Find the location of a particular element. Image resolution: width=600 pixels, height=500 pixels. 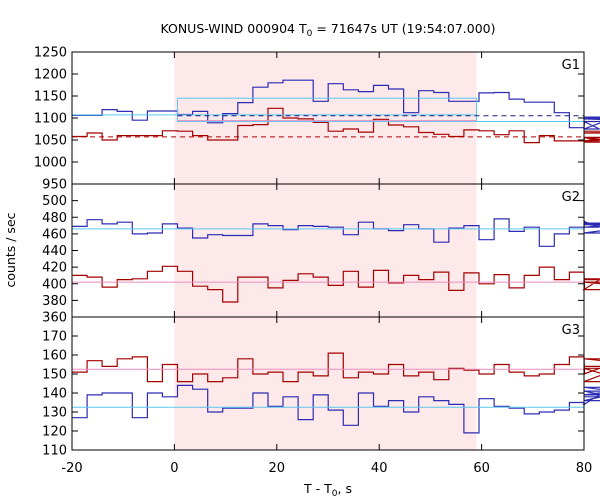

g3-series-2-red is located at coordinates (336, 367).